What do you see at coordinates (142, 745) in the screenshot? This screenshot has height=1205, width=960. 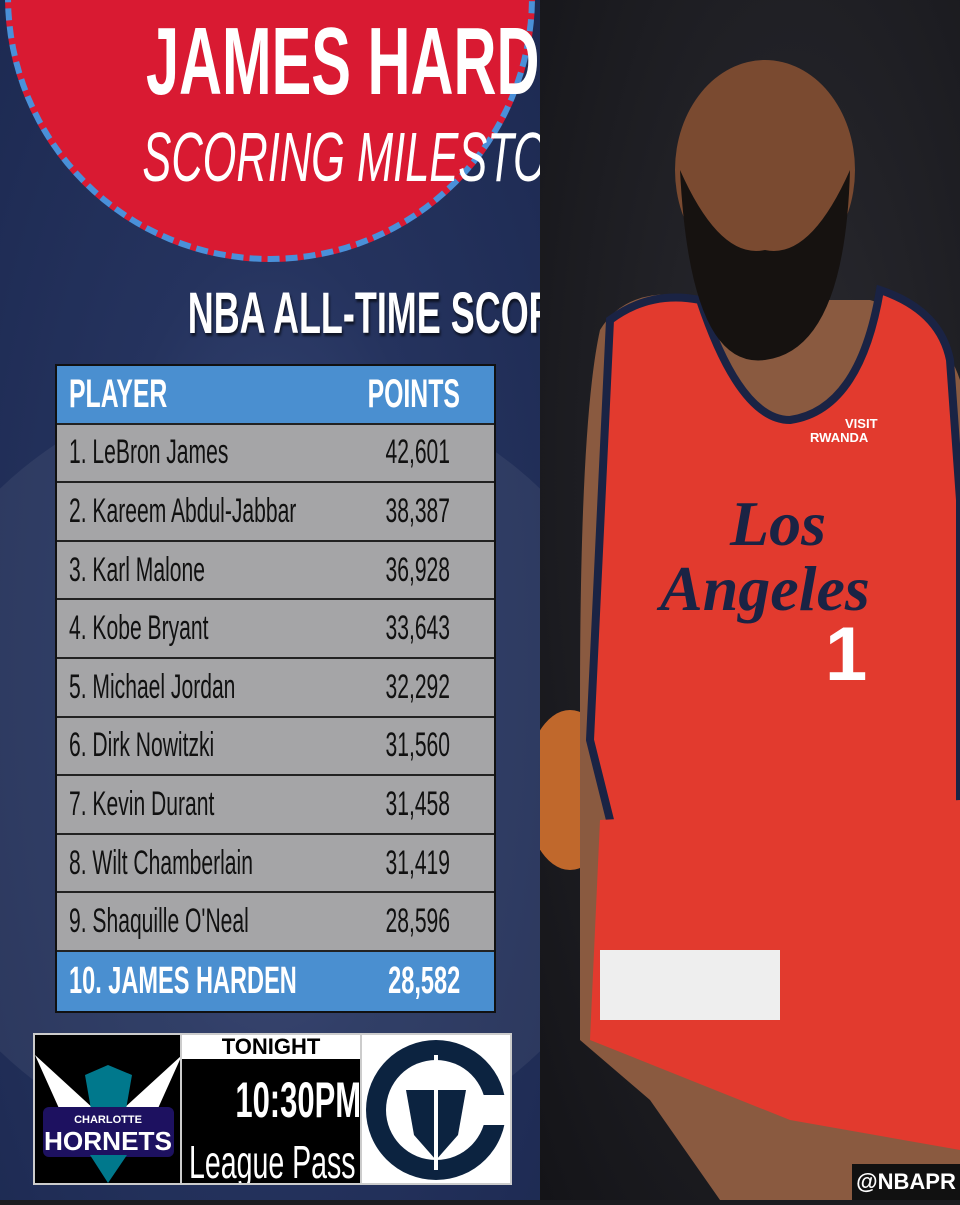 I see `player-name: 6. Dirk Nowitzki` at bounding box center [142, 745].